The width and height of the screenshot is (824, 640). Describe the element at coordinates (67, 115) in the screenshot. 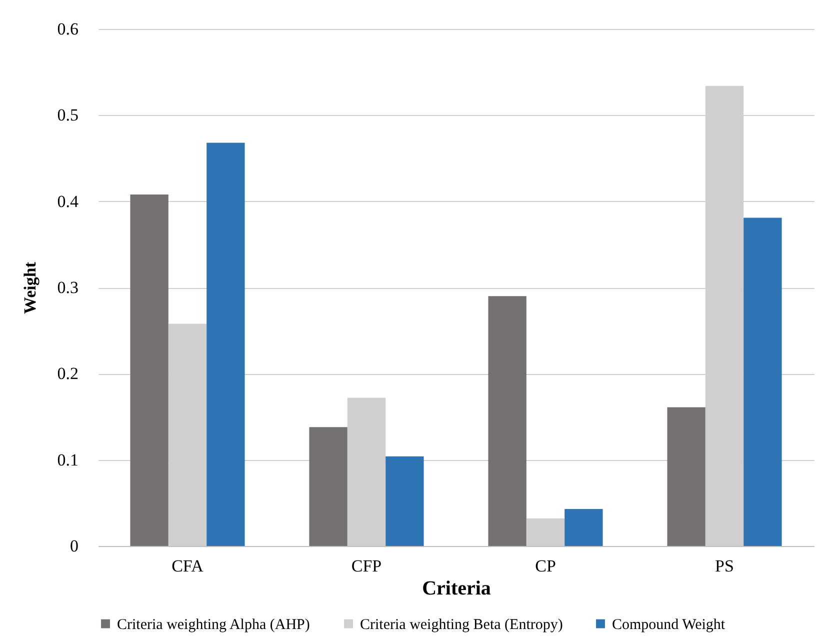

I see `y-tick-label: 0.5` at that location.